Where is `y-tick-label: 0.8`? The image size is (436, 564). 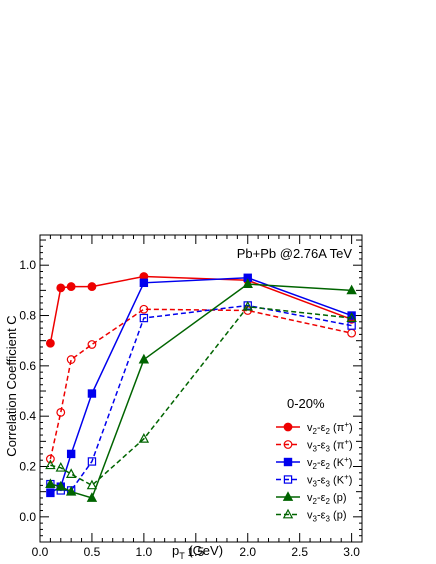
y-tick-label: 0.8 is located at coordinates (27, 316).